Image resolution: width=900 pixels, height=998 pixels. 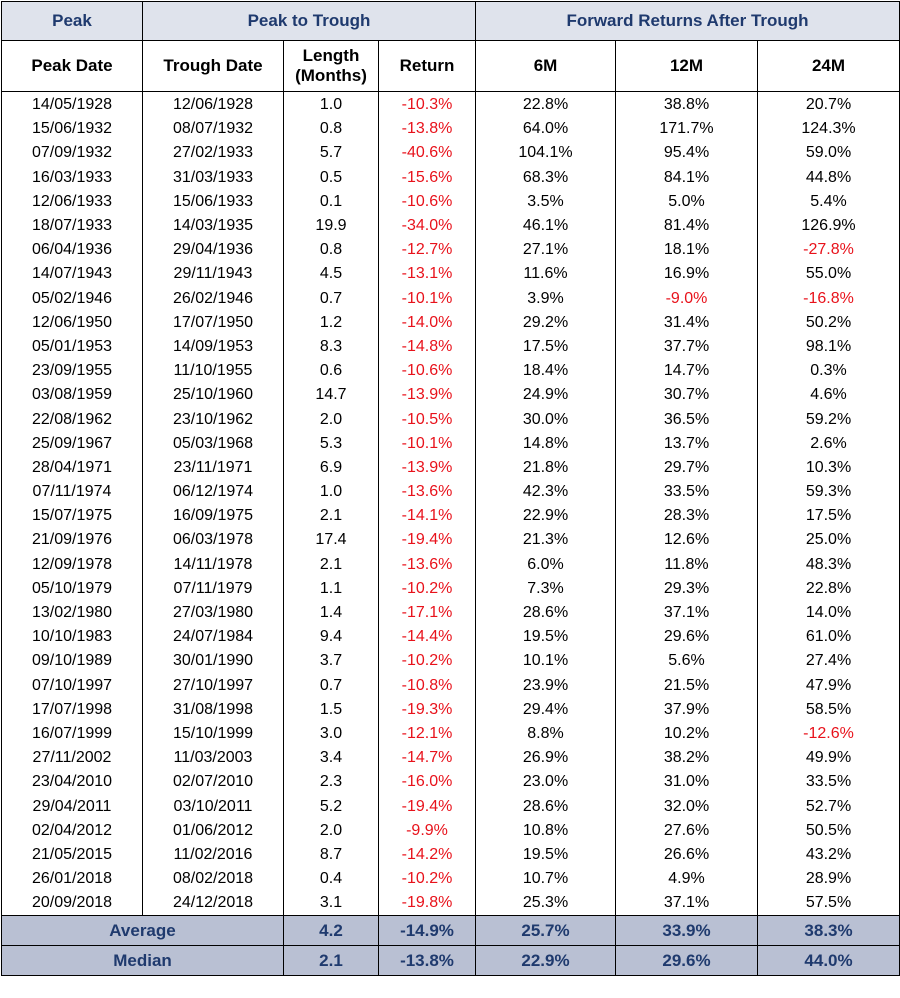 I want to click on fwd-12m-cell: 95.4%, so click(x=686, y=153).